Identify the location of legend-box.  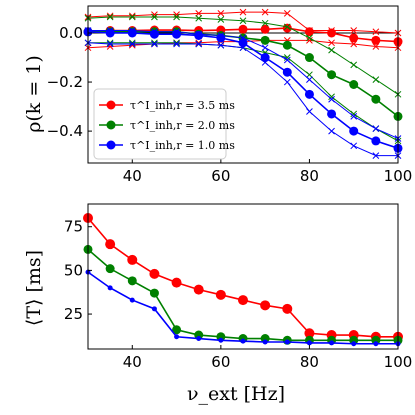
(160, 124).